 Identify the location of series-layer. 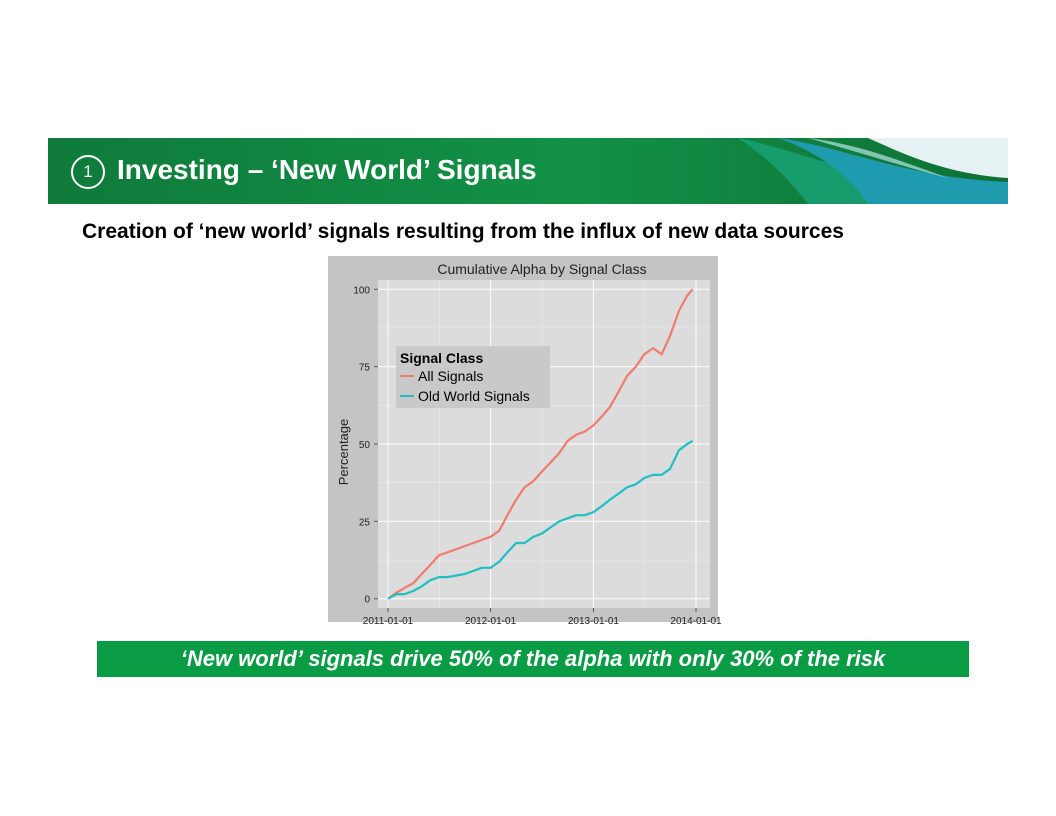
(540, 444).